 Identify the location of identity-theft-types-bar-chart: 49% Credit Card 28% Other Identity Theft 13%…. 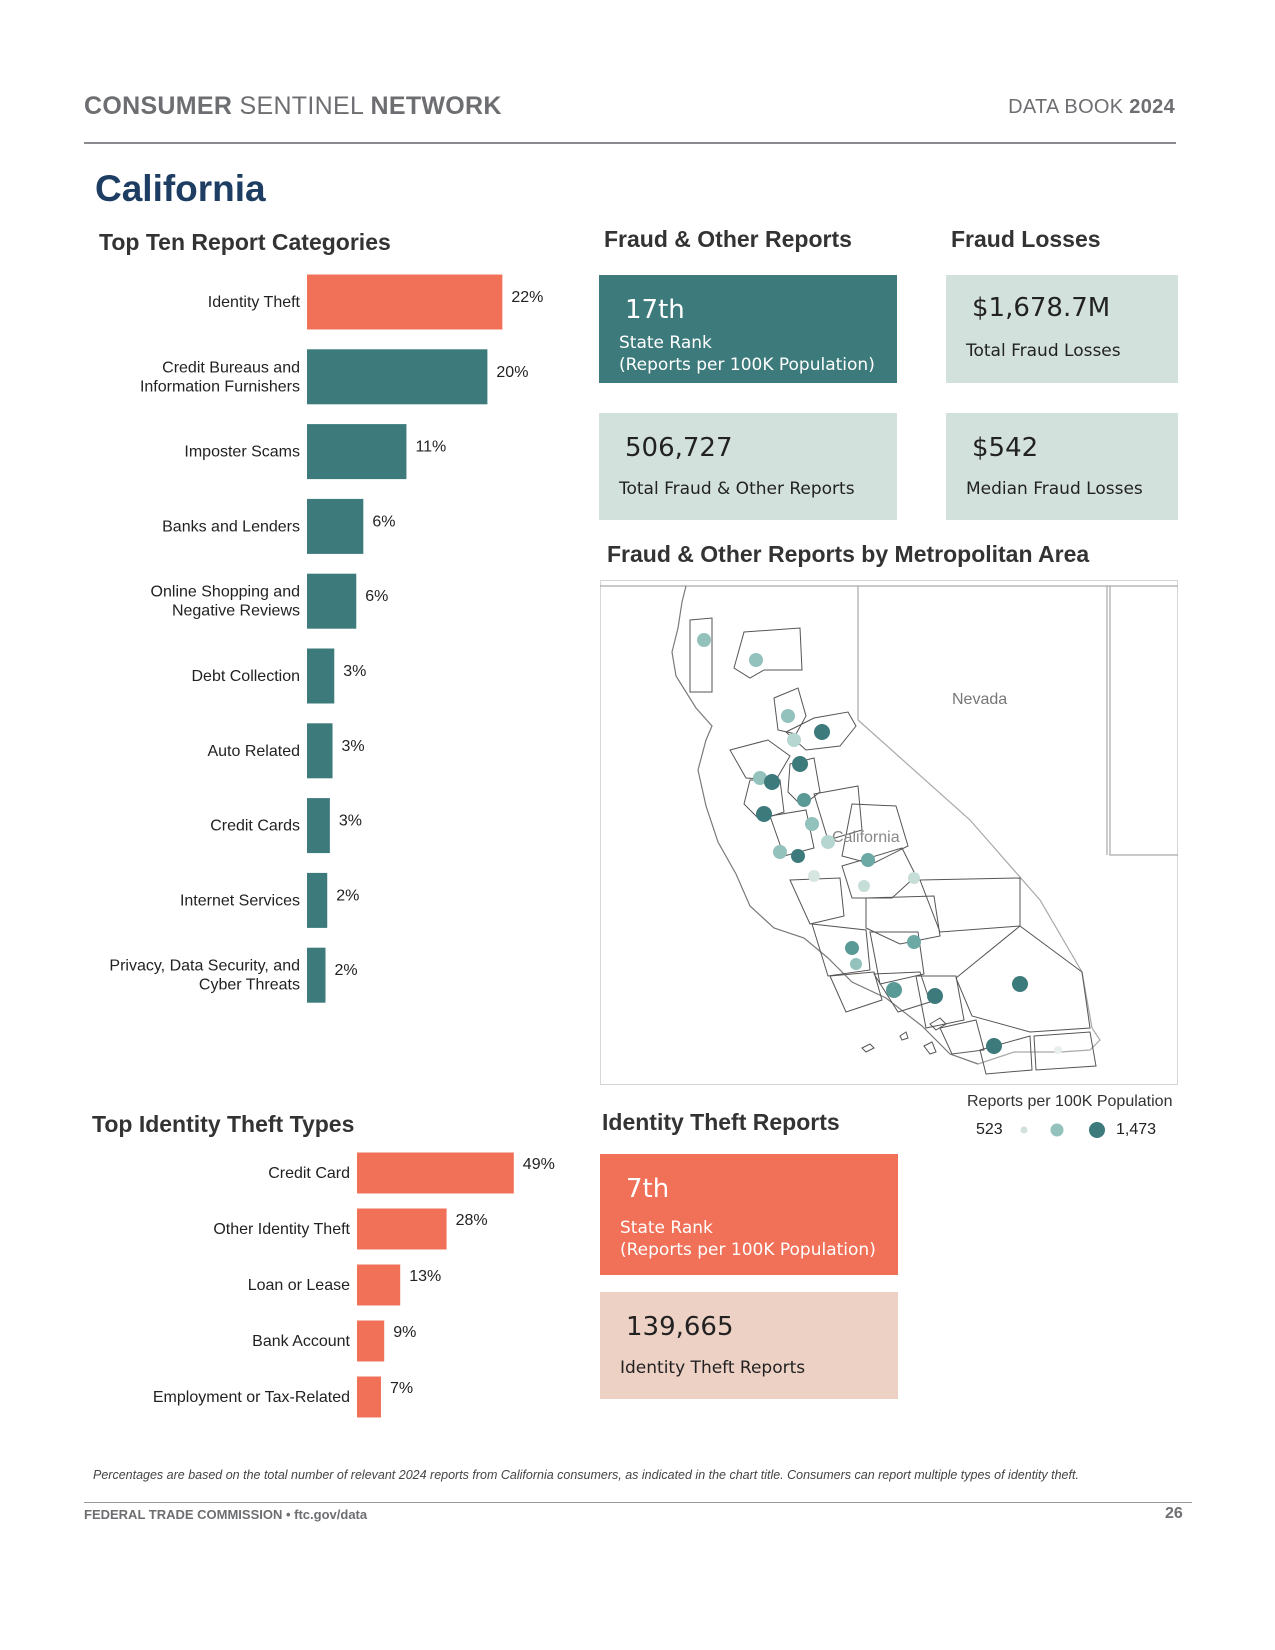
(354, 1285).